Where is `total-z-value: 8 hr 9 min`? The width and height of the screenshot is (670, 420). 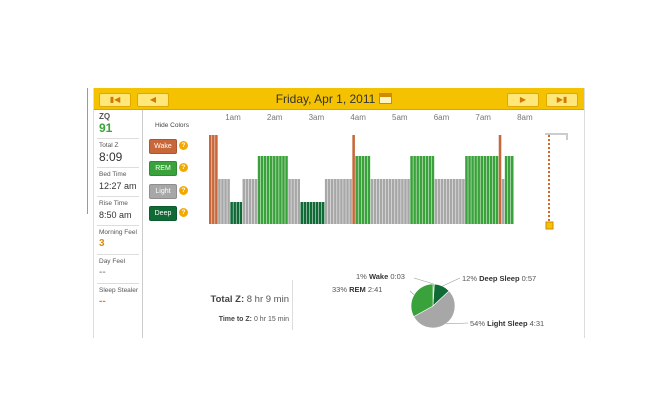
total-z-value: 8 hr 9 min is located at coordinates (267, 299).